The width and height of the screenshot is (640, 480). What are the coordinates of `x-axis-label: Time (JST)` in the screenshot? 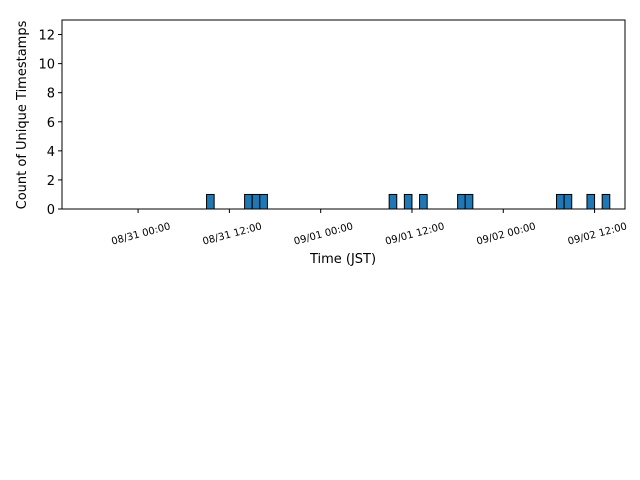 It's located at (342, 259).